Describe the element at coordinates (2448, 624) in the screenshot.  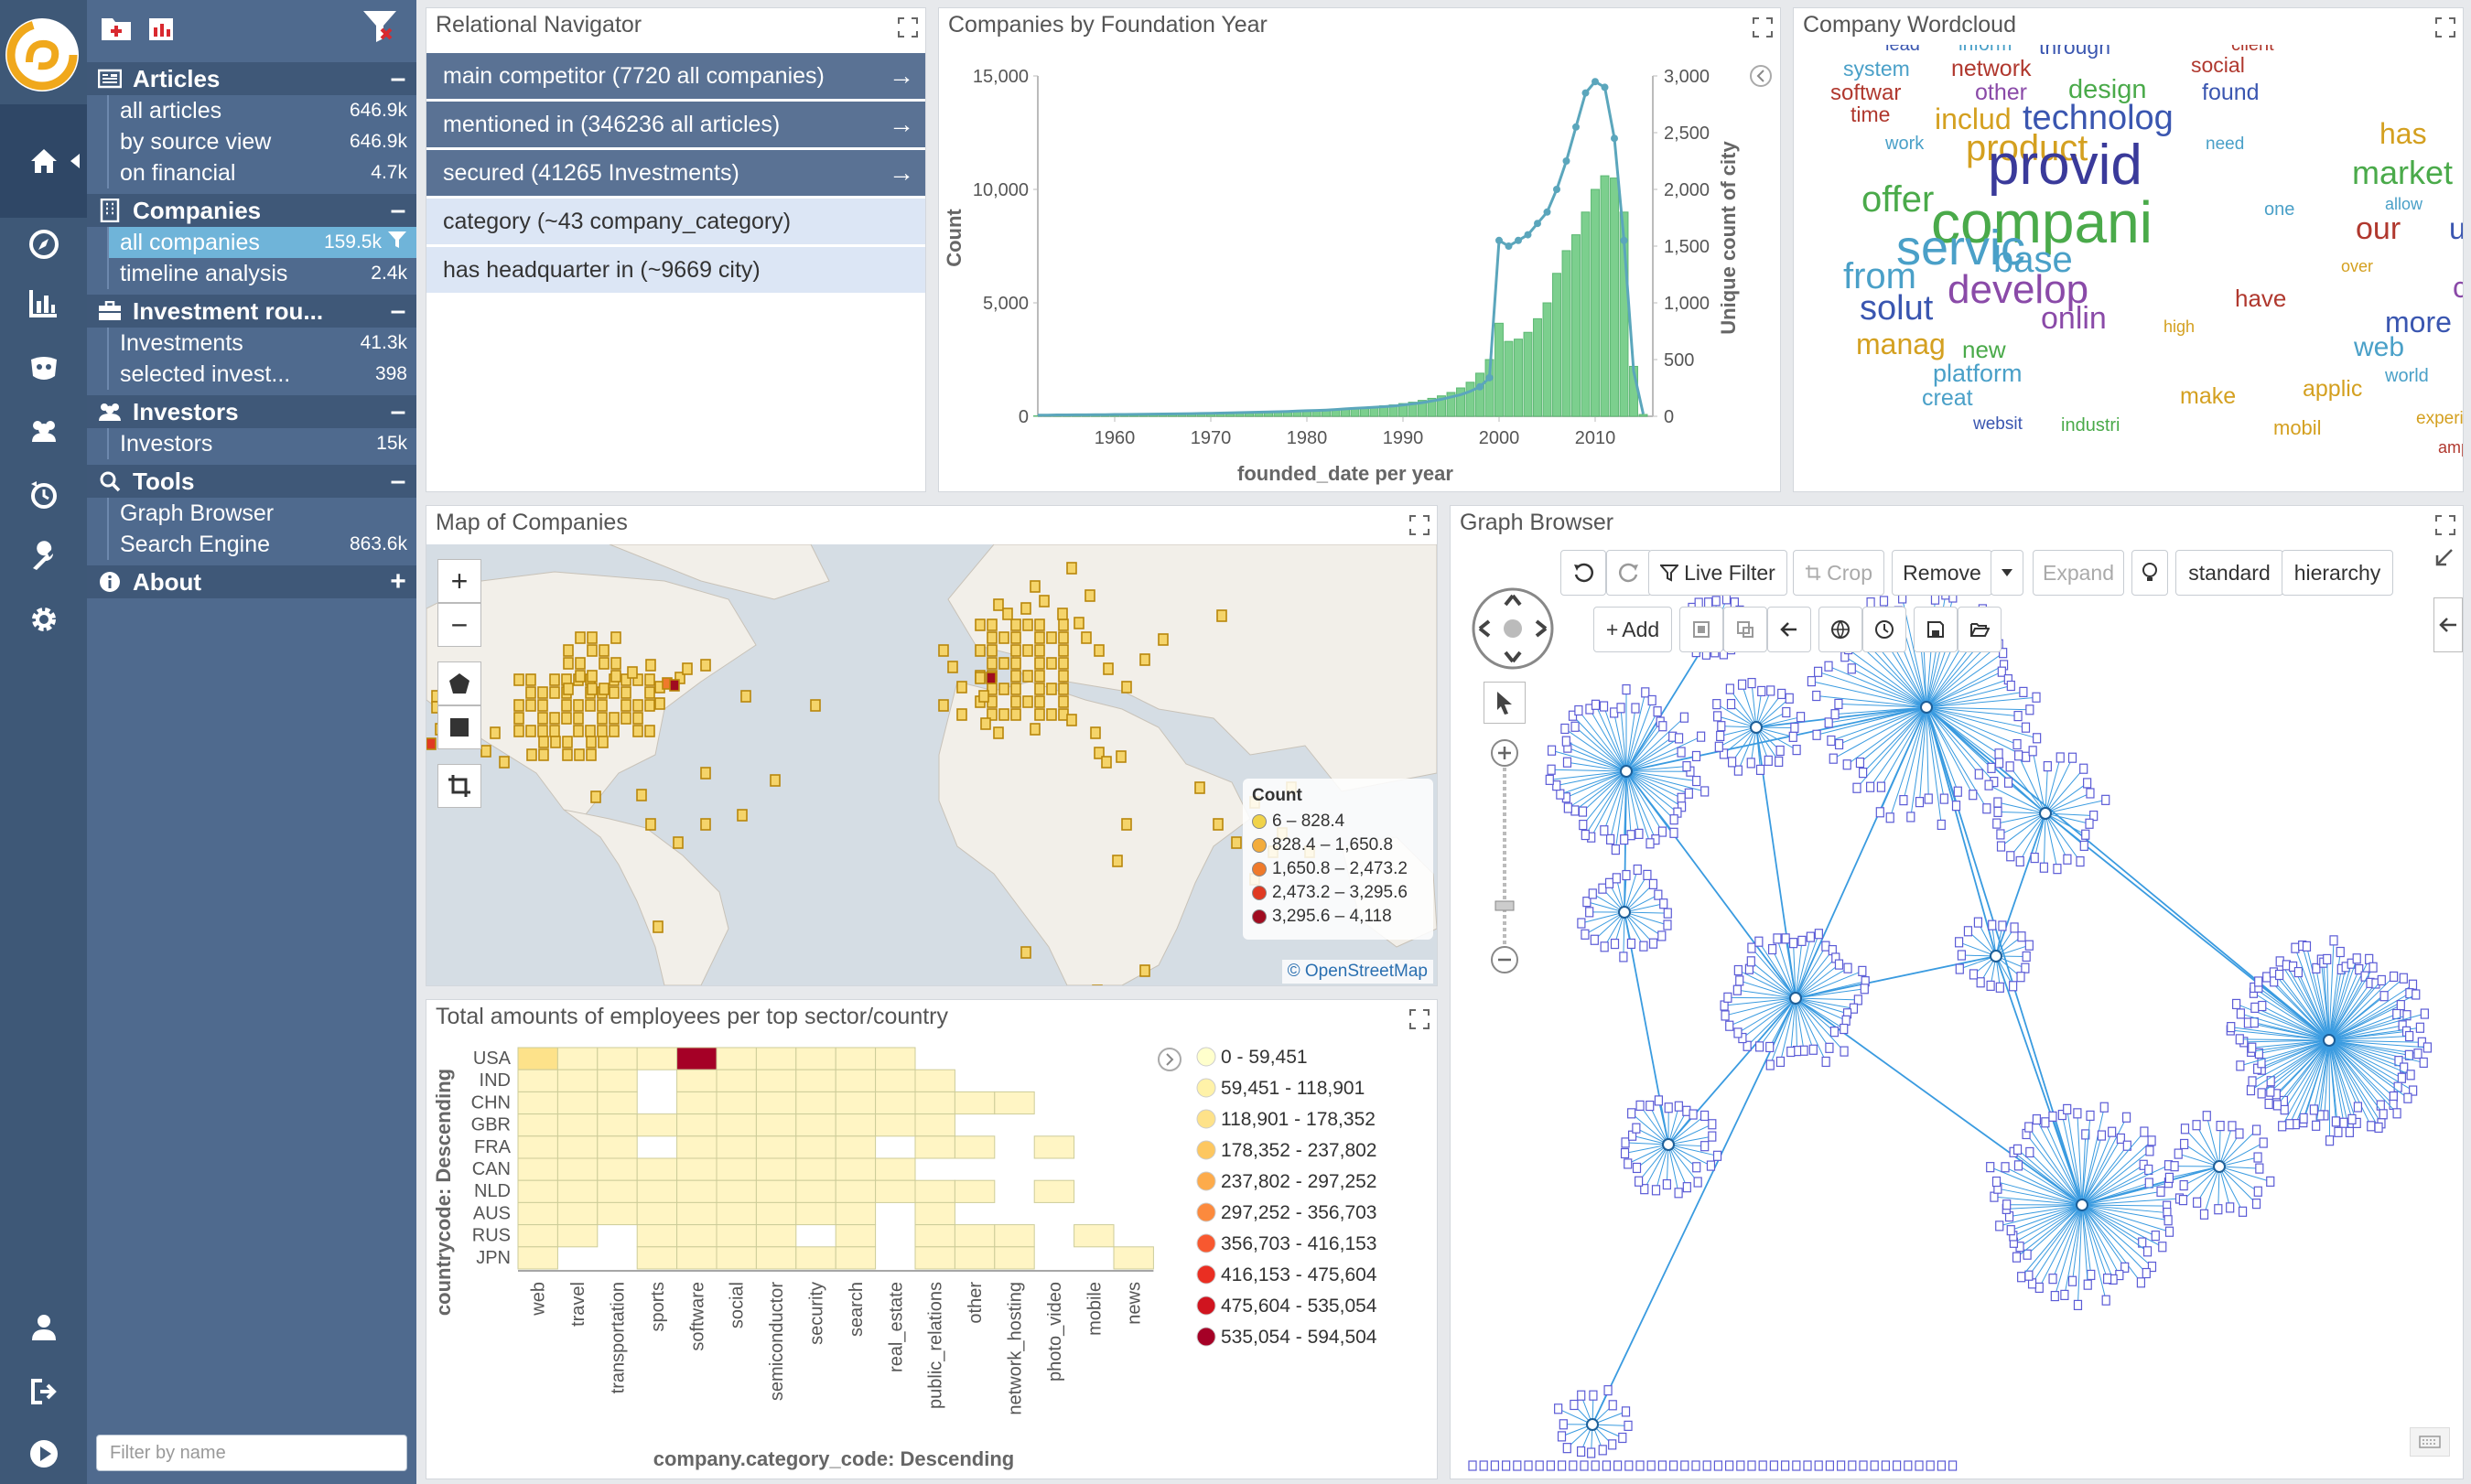
I see `side-panel-toggle` at that location.